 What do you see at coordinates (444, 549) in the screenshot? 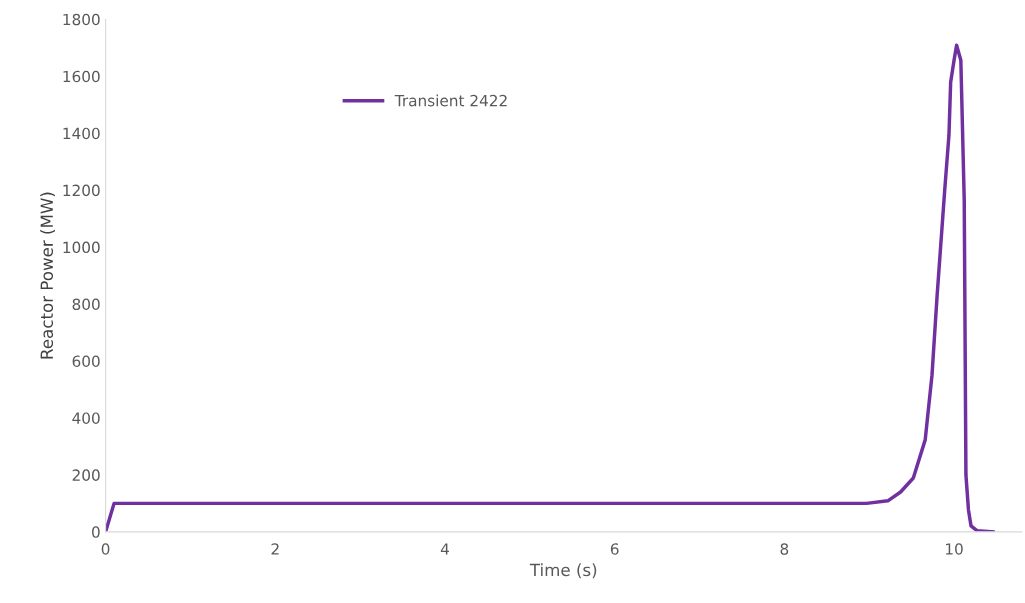
I see `x-tick-label: 4` at bounding box center [444, 549].